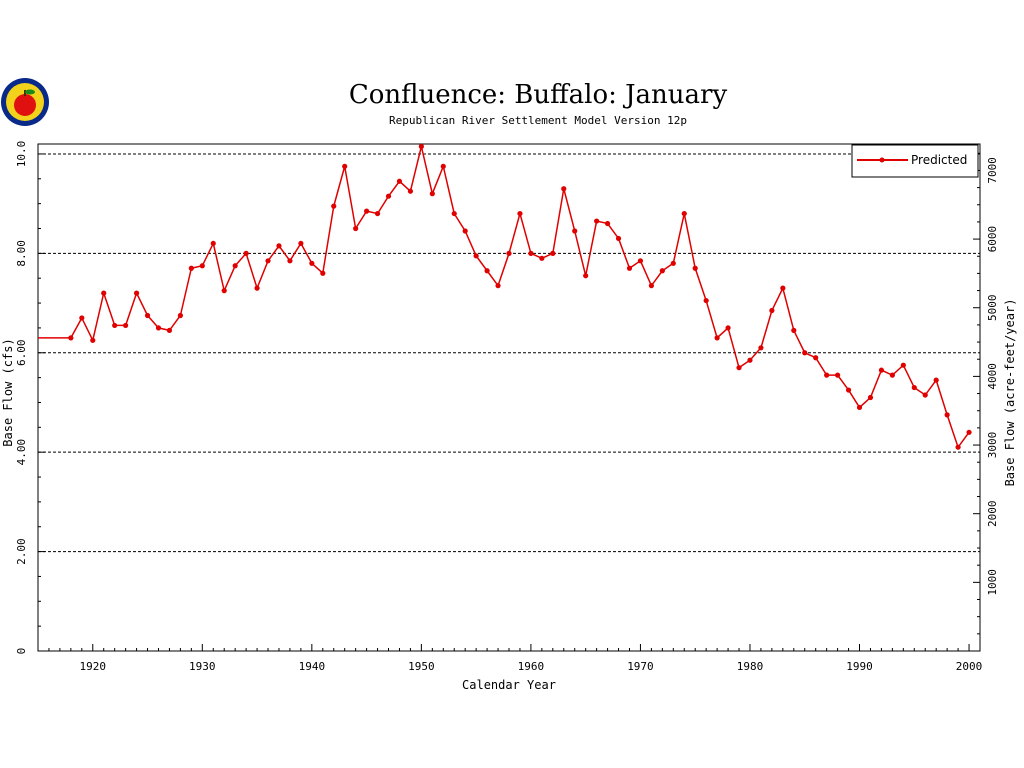  Describe the element at coordinates (939, 160) in the screenshot. I see `legend-label-predicted: Predicted` at that location.